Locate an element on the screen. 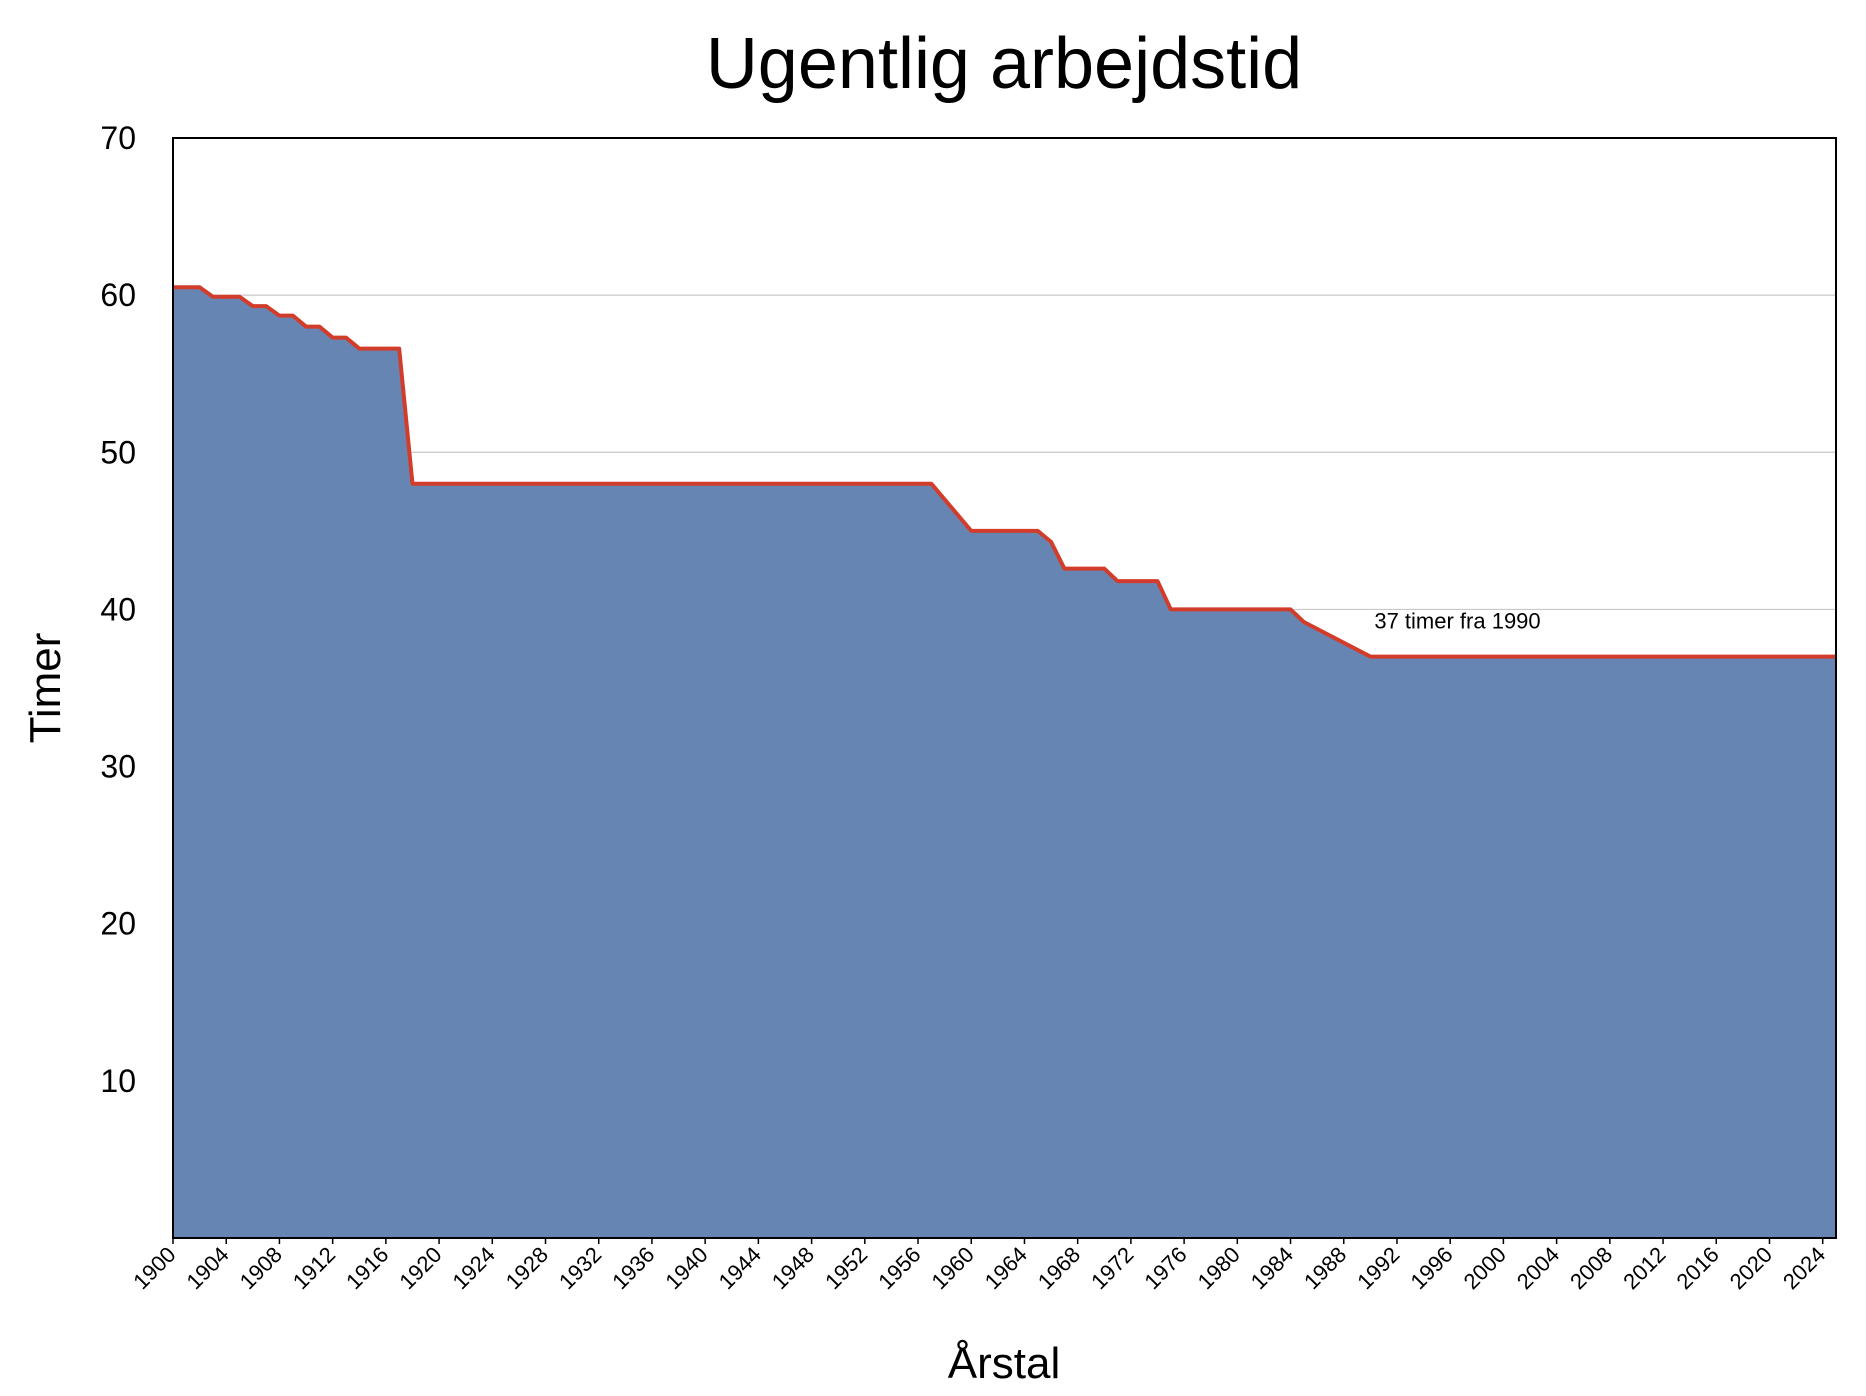  x-tick-label: 1960 is located at coordinates (952, 1268).